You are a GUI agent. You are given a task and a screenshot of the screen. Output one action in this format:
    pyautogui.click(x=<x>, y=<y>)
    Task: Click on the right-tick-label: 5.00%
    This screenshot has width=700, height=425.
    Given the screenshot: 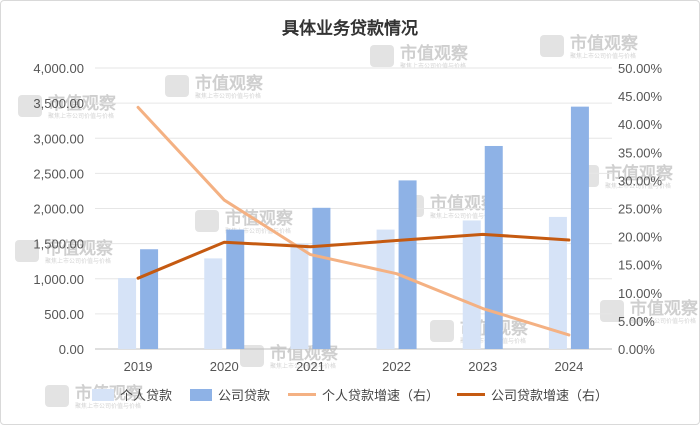 What is the action you would take?
    pyautogui.click(x=636, y=321)
    